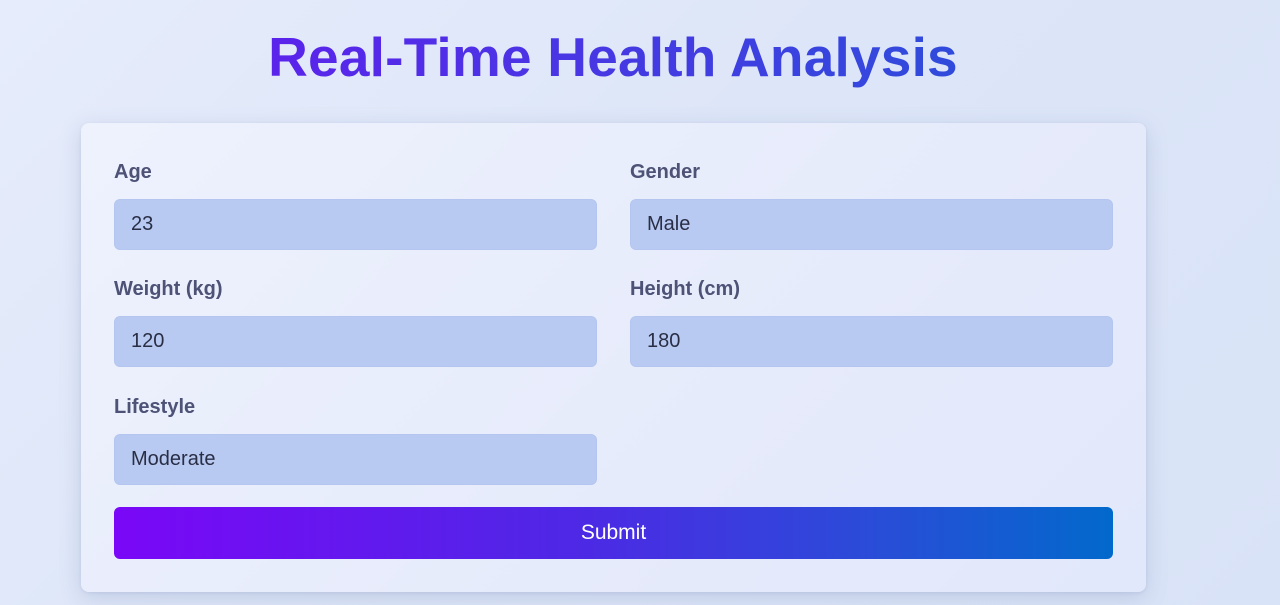  What do you see at coordinates (871, 341) in the screenshot?
I see `height-input` at bounding box center [871, 341].